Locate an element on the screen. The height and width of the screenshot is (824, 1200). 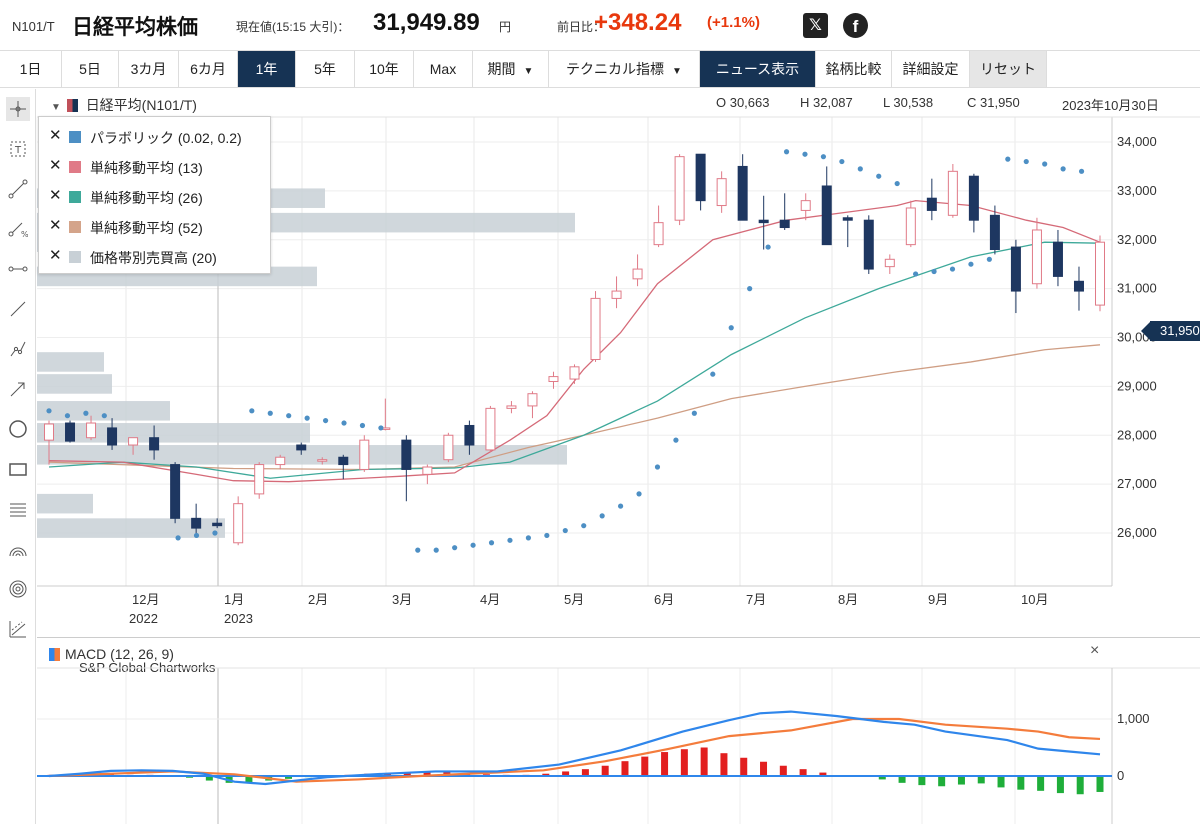
price-unit: 円 is located at coordinates (505, 27).